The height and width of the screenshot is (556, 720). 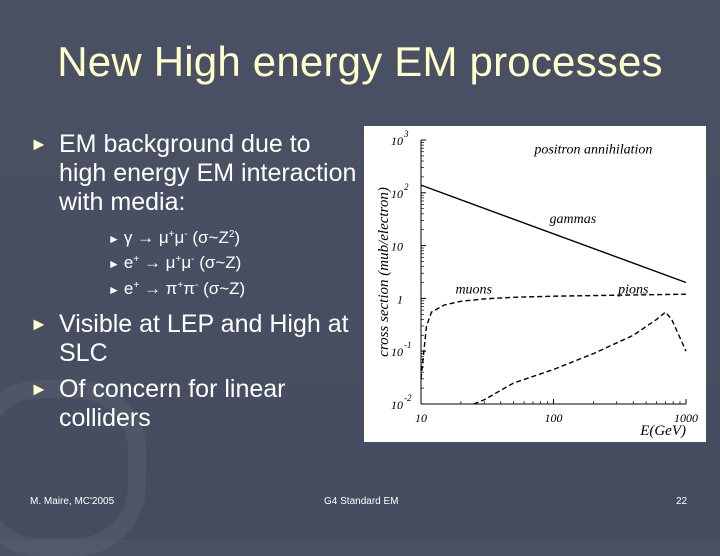 What do you see at coordinates (237, 237) in the screenshot?
I see `scaling-close: )` at bounding box center [237, 237].